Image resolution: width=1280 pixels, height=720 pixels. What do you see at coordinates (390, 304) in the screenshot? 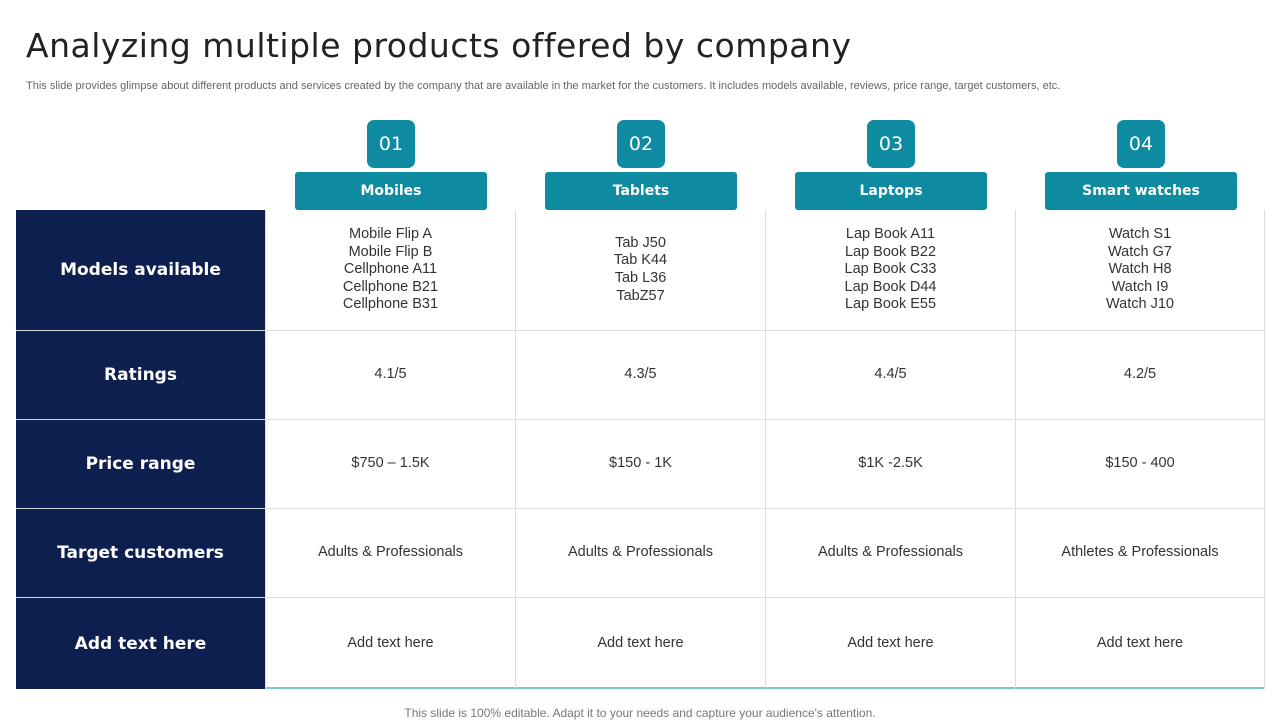
I see `model-item: Cellphone B31` at bounding box center [390, 304].